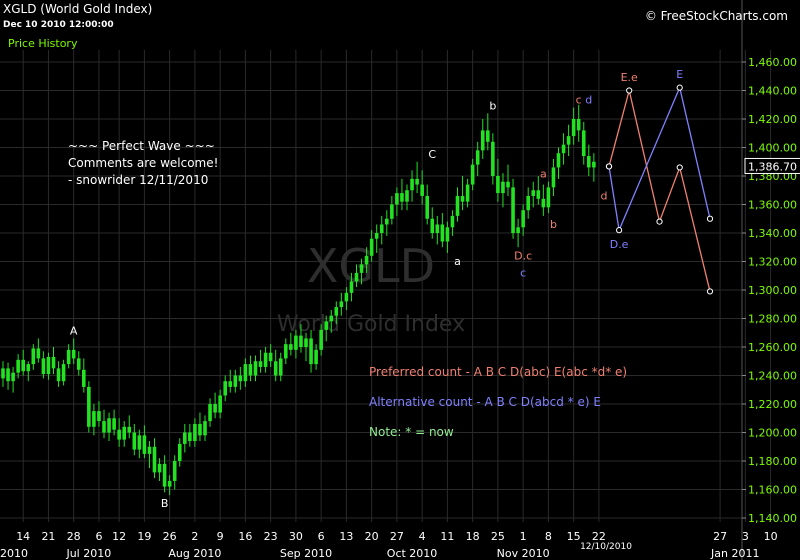 The width and height of the screenshot is (800, 560). I want to click on alternative-projection-line, so click(659, 159).